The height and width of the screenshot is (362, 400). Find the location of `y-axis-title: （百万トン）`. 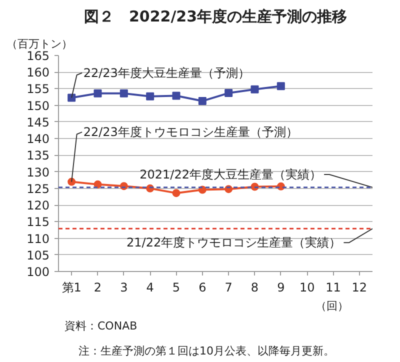

y-axis-title: （百万トン） is located at coordinates (39, 44).